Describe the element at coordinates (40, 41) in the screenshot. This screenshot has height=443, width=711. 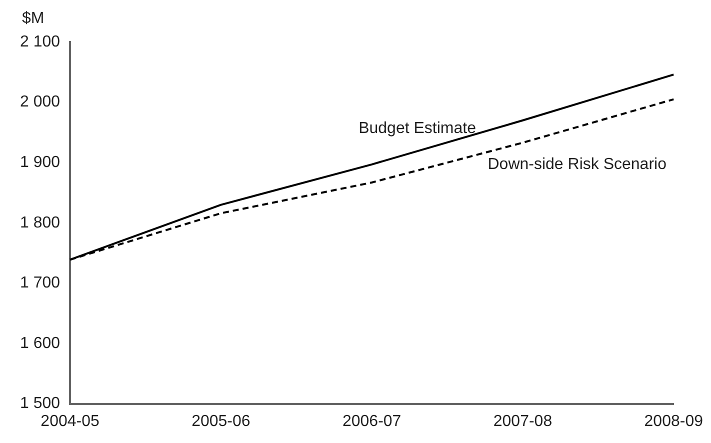
I see `y-tick-label: 2 100` at that location.